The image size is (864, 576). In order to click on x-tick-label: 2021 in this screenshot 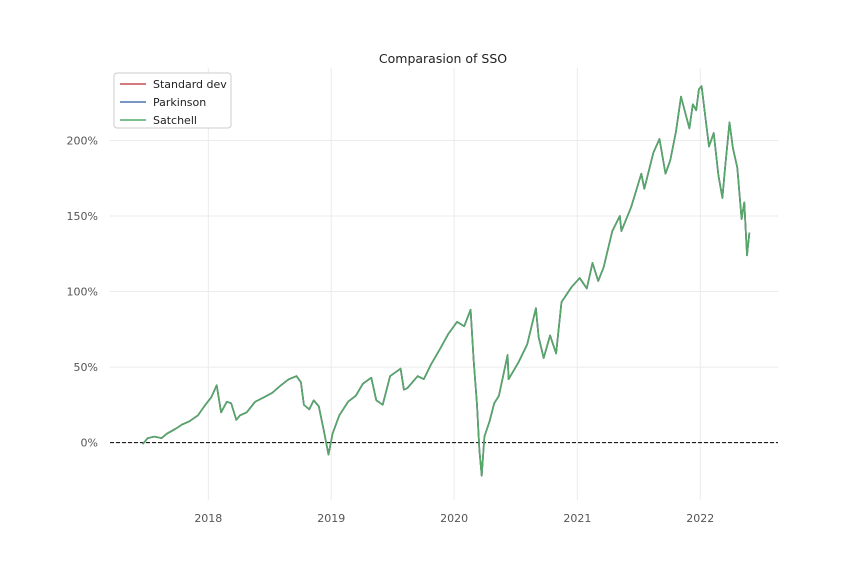, I will do `click(577, 518)`.